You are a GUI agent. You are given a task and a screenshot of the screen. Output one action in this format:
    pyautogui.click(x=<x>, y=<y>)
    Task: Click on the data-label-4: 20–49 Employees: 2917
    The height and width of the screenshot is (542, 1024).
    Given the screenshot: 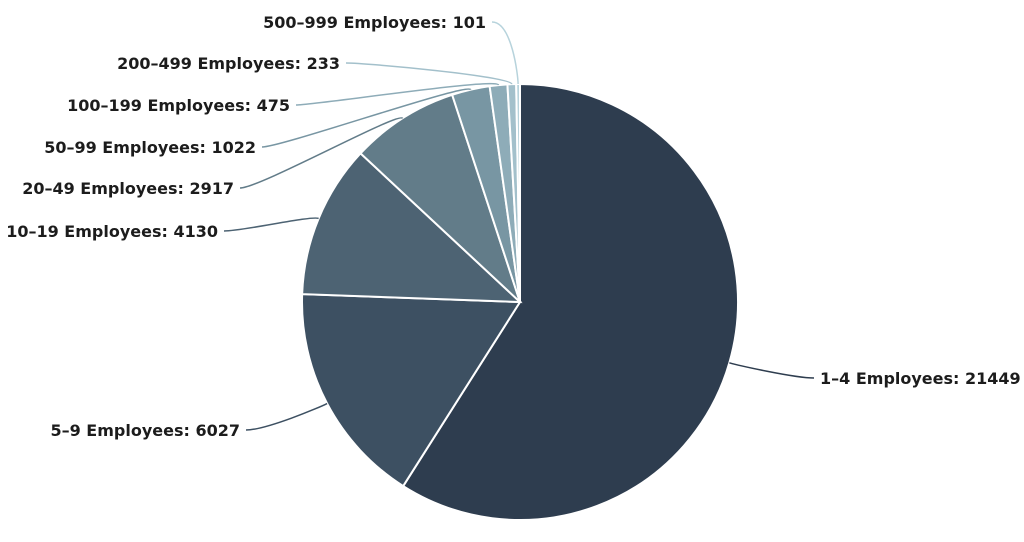 What is the action you would take?
    pyautogui.click(x=128, y=188)
    